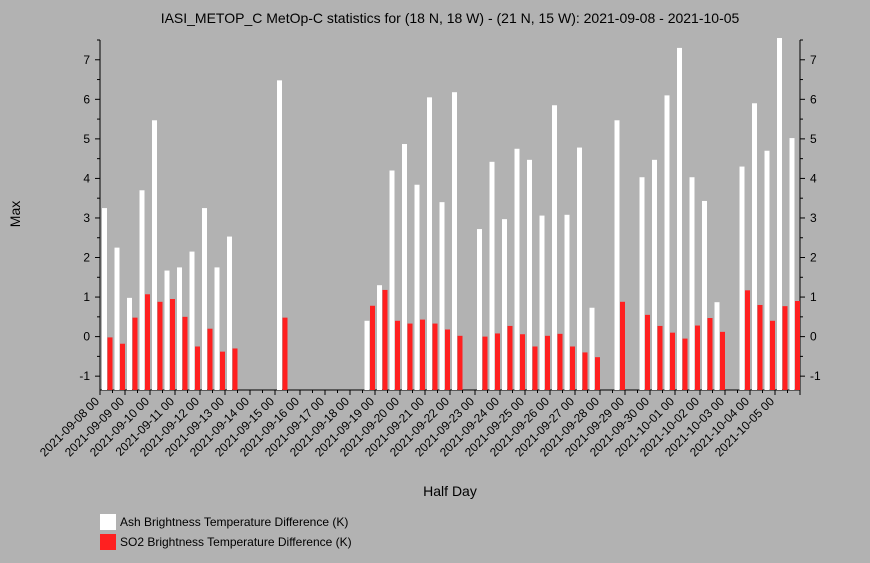 The image size is (870, 563). Describe the element at coordinates (86, 218) in the screenshot. I see `y-tick-label: 3` at that location.